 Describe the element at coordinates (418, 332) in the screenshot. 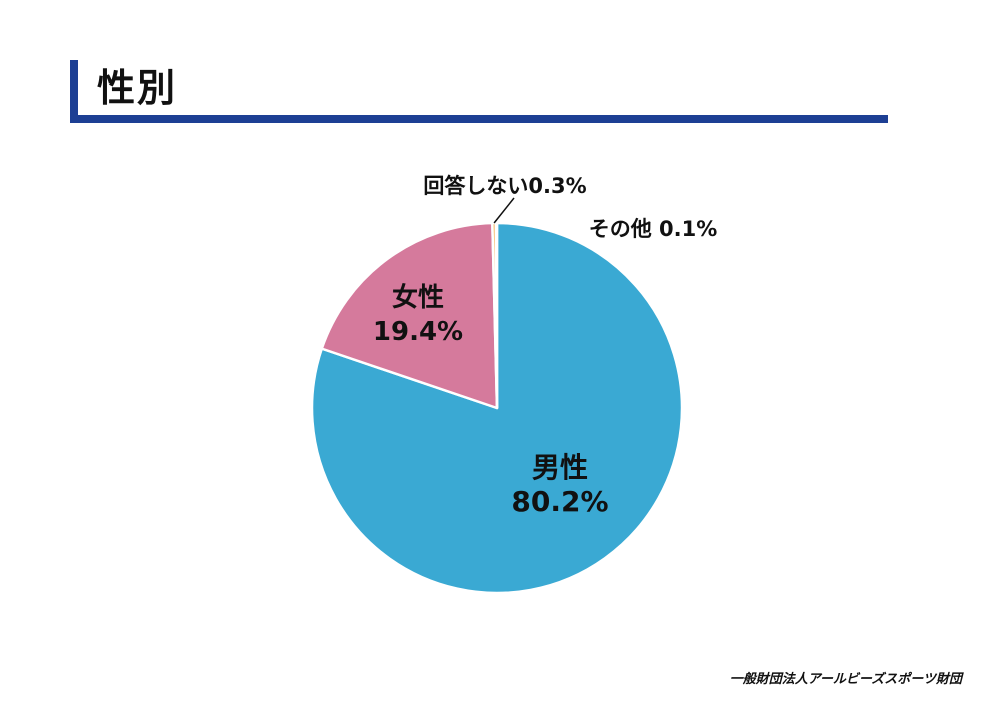

I see `slice-value-female: 19.4%` at that location.